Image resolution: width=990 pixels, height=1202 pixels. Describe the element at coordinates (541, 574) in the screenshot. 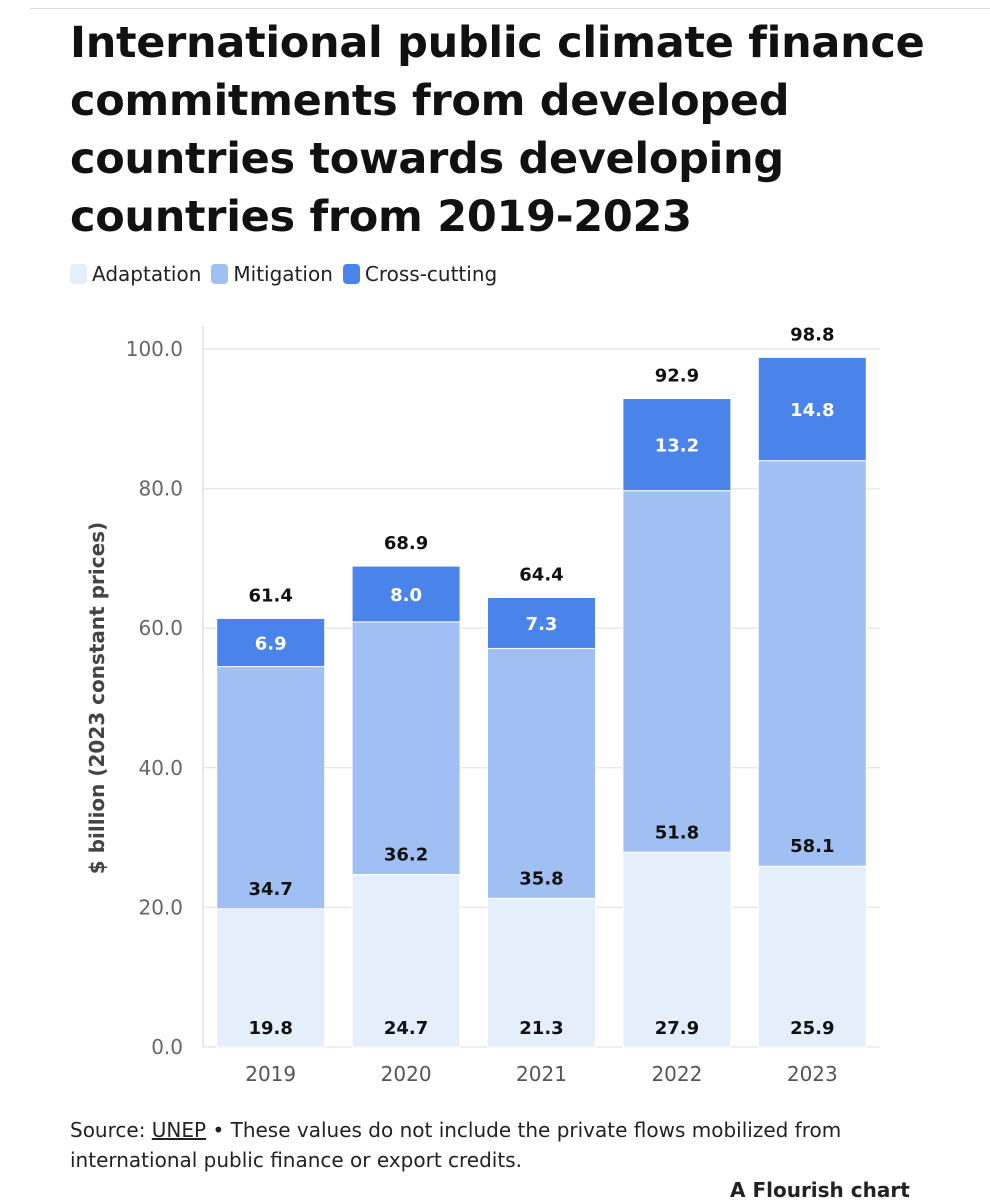

I see `total-label: 64.4` at that location.